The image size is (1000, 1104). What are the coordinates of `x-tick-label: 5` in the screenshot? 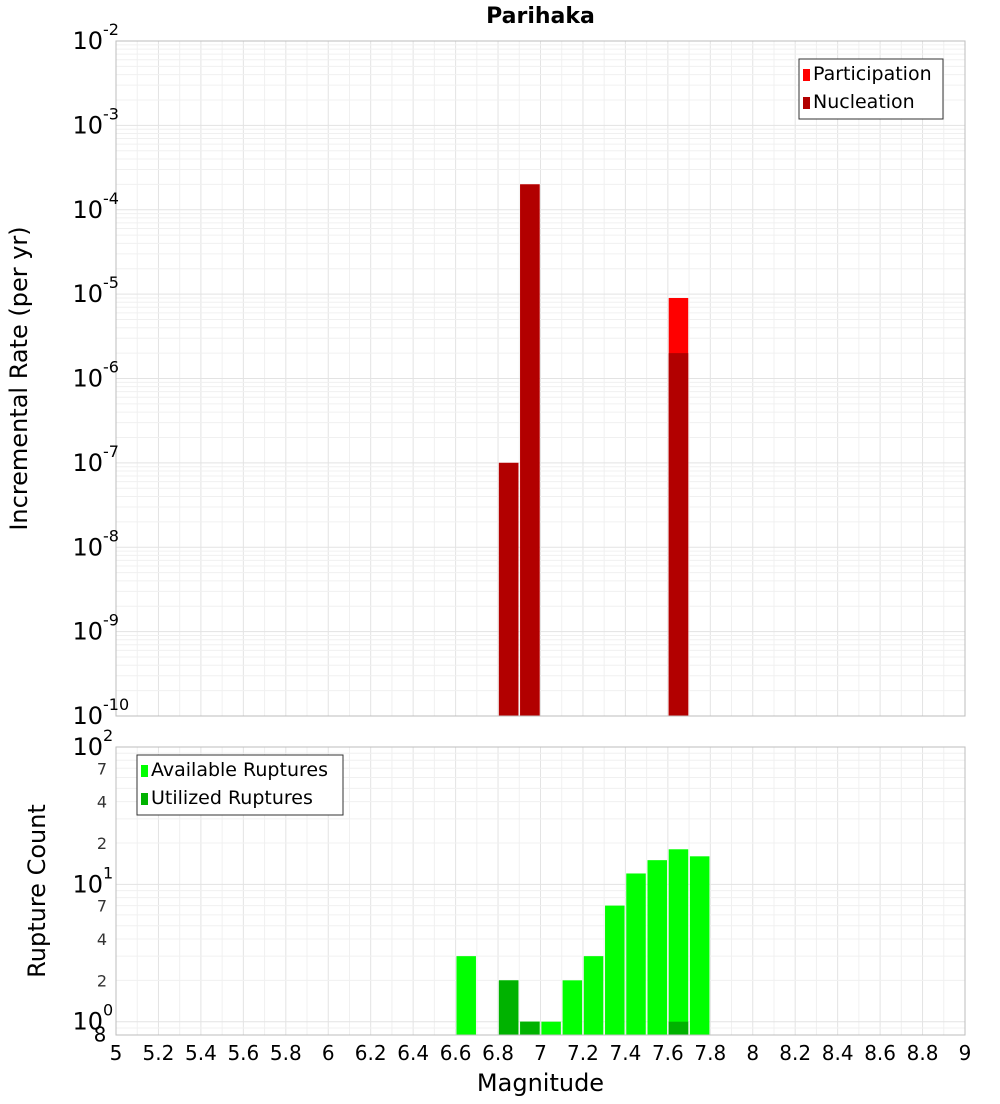 It's located at (116, 1053).